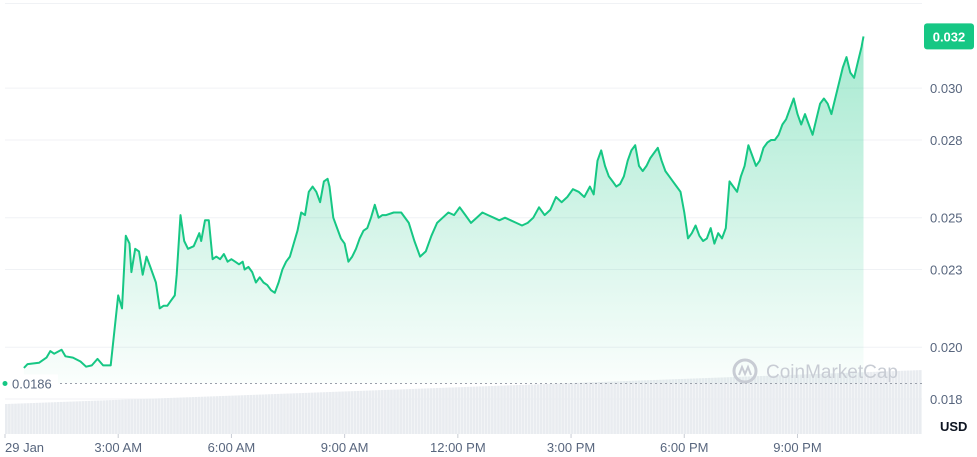 This screenshot has height=457, width=977. I want to click on current-price-badge-bg, so click(949, 36).